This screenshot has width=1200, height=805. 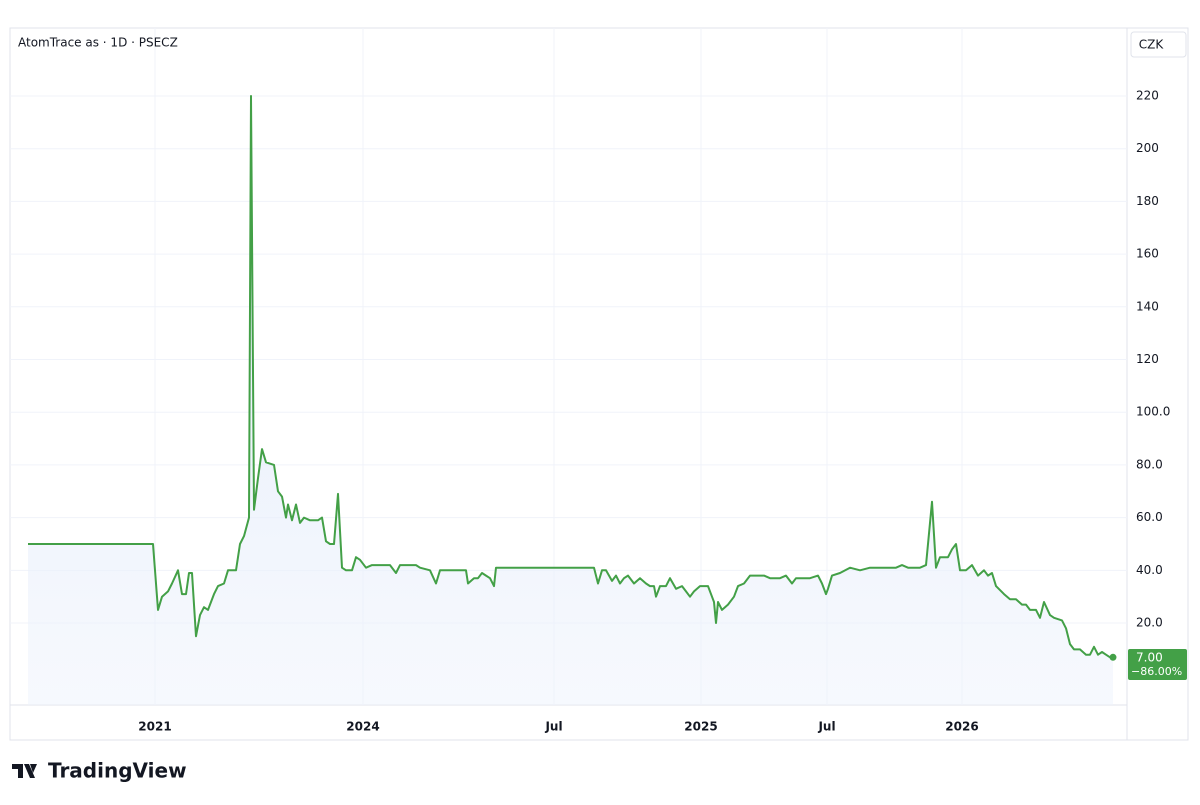 I want to click on brand-name: TradingView, so click(x=117, y=771).